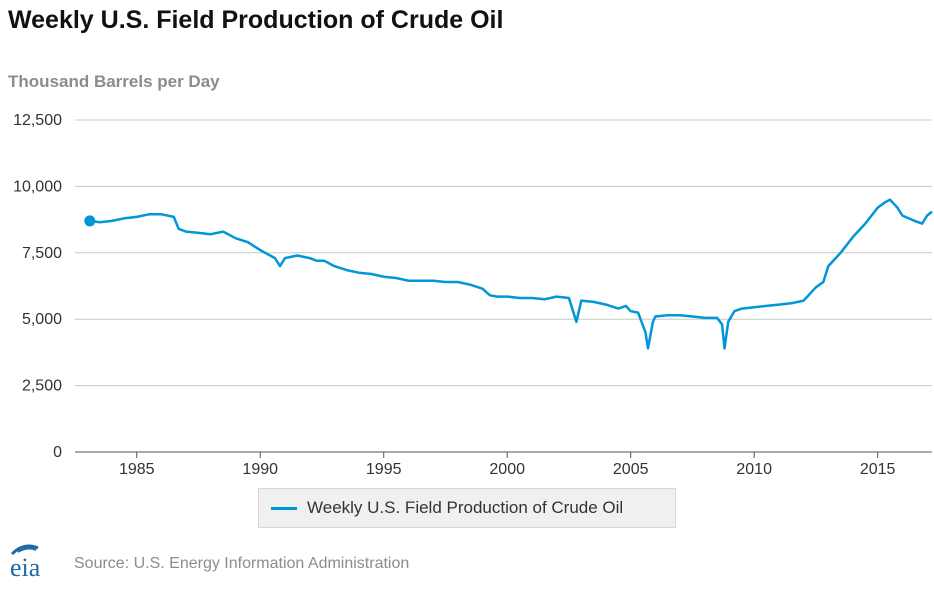  What do you see at coordinates (42, 253) in the screenshot?
I see `y-tick-label: 7,500` at bounding box center [42, 253].